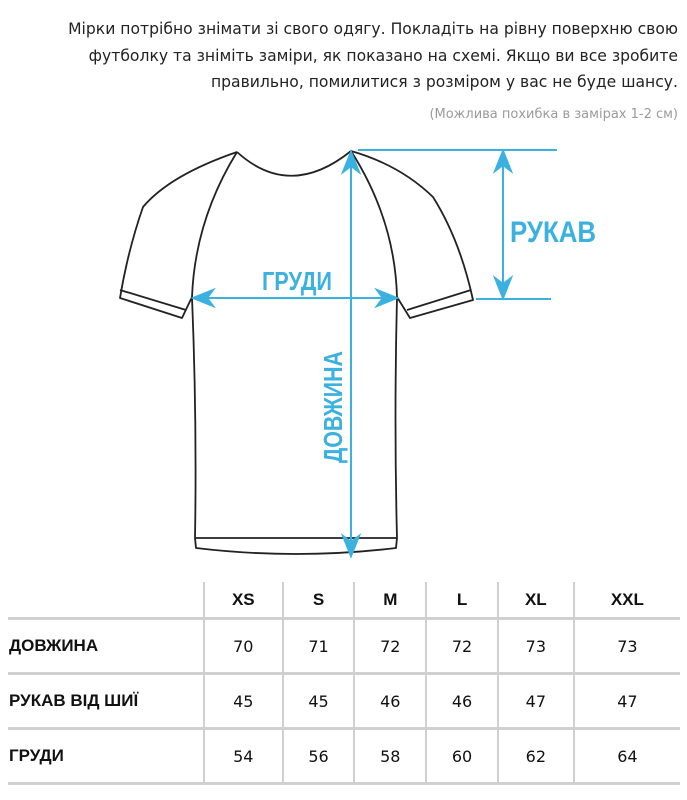  Describe the element at coordinates (297, 281) in the screenshot. I see `chest-label: ГРУДИ` at that location.